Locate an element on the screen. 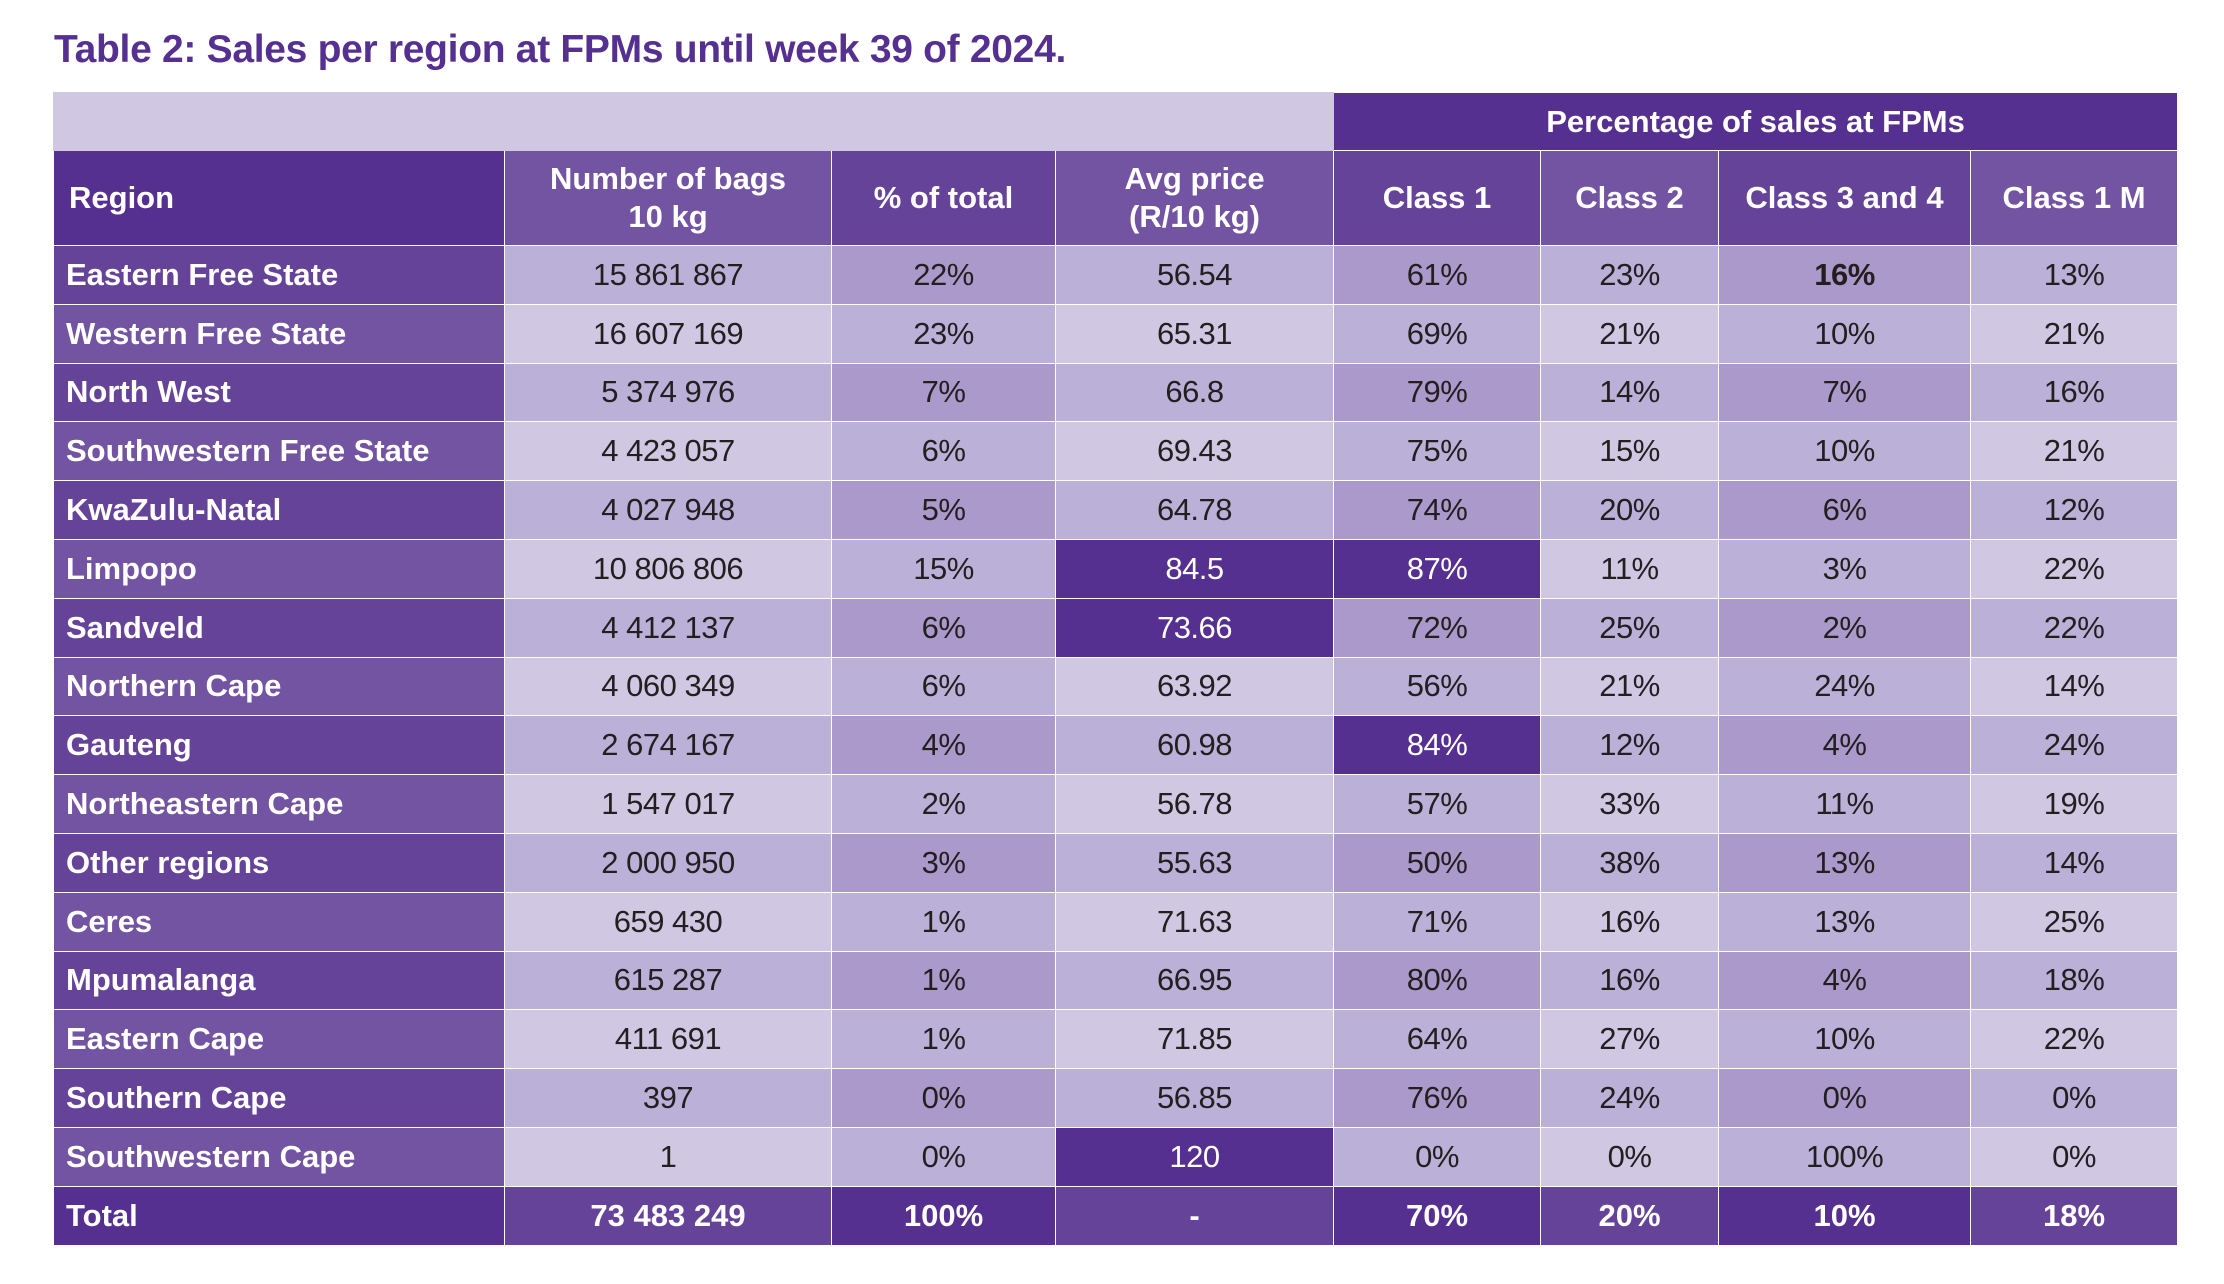 This screenshot has height=1284, width=2224. class34-cell: 100% is located at coordinates (1844, 1156).